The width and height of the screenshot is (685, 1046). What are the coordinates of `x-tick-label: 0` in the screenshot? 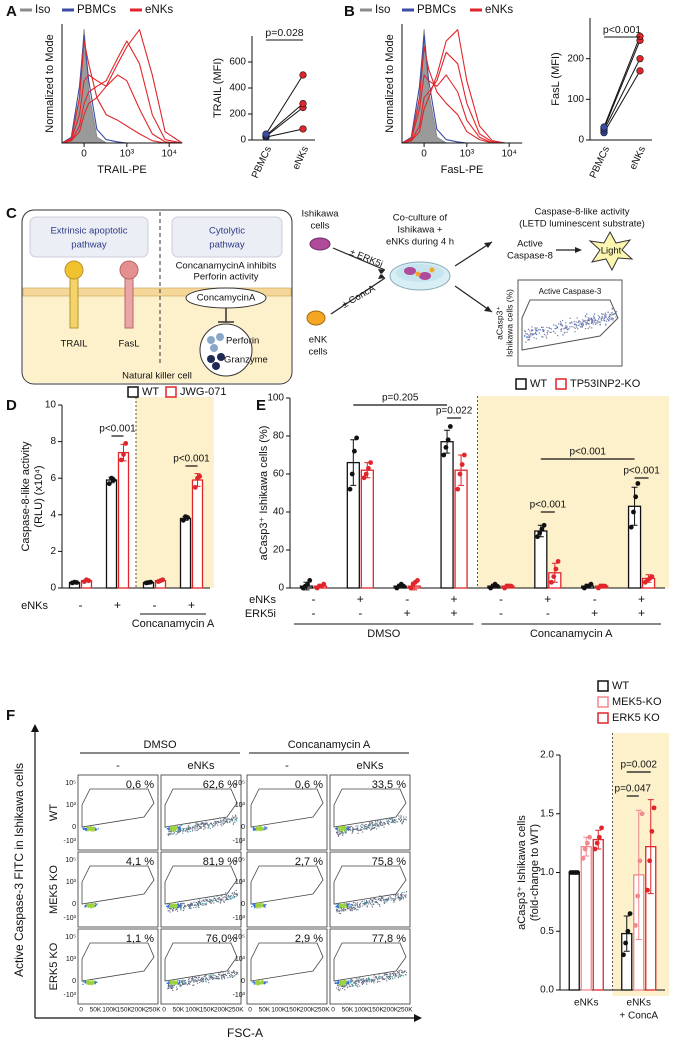 It's located at (250, 1010).